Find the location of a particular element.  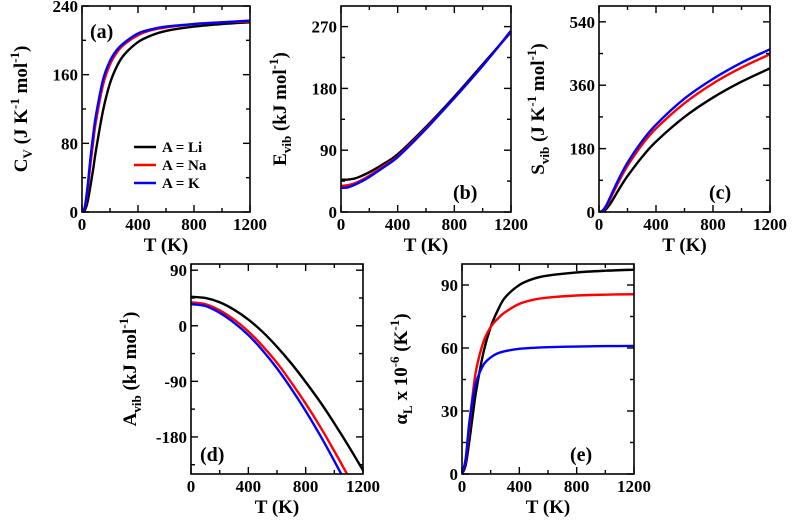

y-tick-label: 30 is located at coordinates (449, 411).